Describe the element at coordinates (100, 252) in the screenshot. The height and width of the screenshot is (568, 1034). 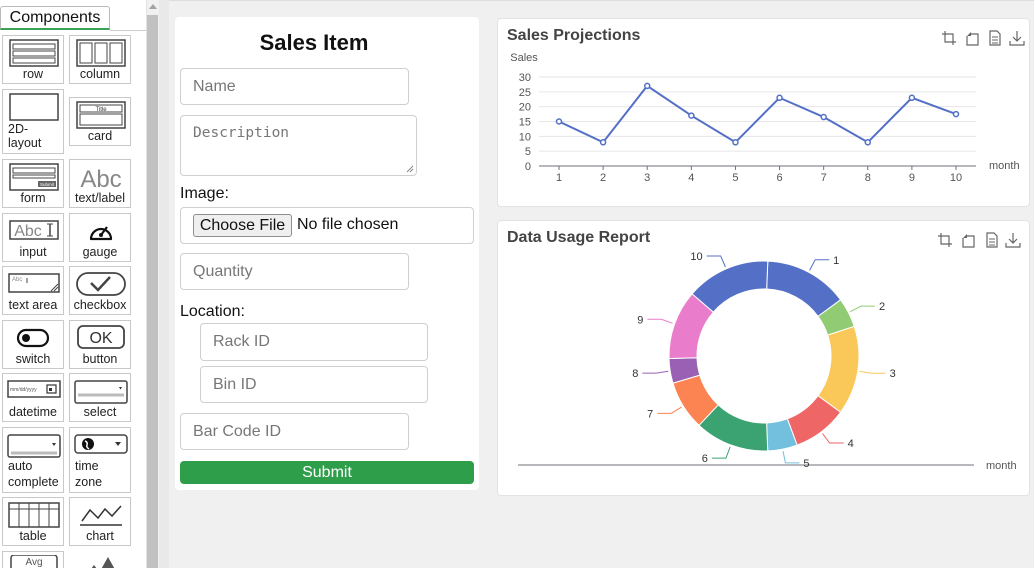
I see `palette-item-label: gauge` at that location.